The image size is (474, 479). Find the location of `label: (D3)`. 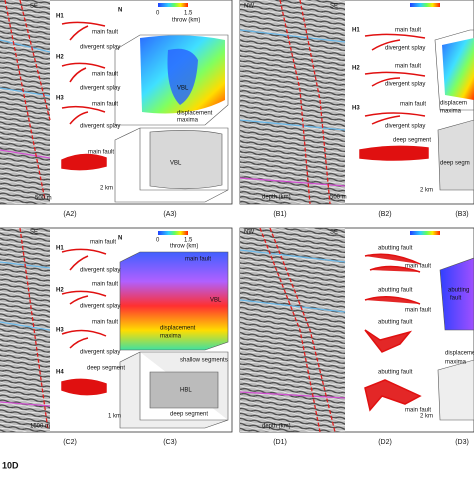

label: (D3) is located at coordinates (462, 442).